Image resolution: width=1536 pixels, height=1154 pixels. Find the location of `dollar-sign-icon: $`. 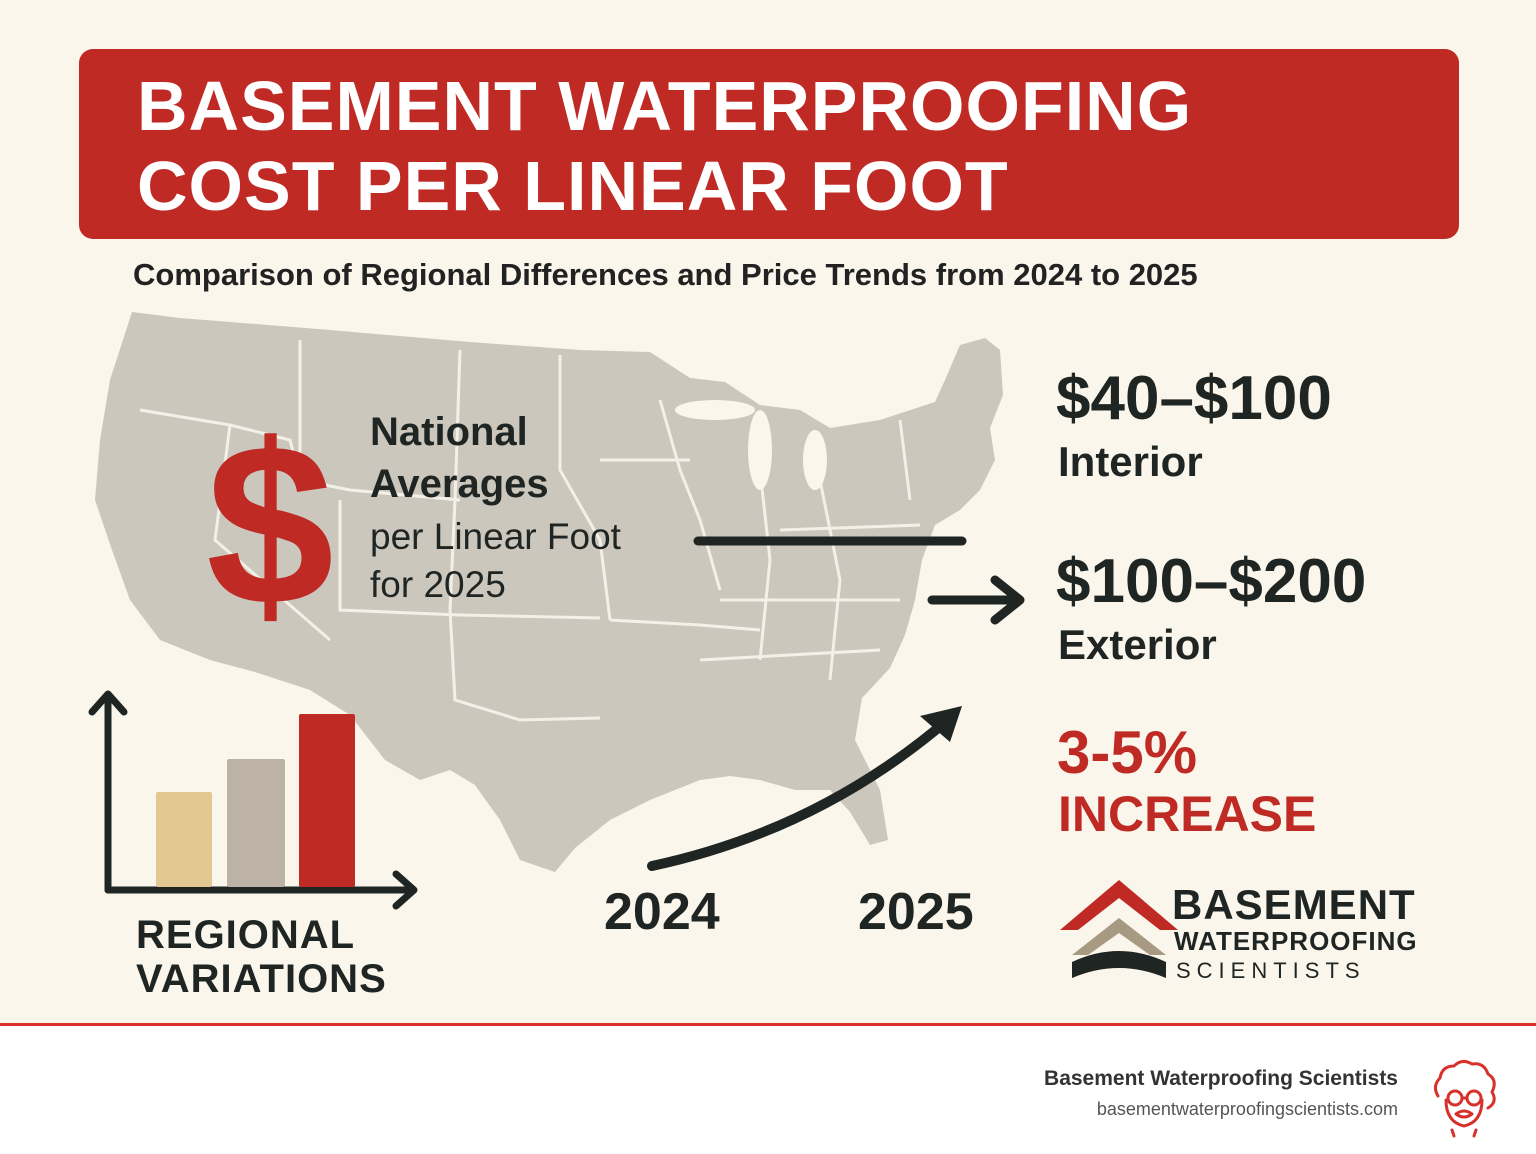

dollar-sign-icon: $ is located at coordinates (270, 524).